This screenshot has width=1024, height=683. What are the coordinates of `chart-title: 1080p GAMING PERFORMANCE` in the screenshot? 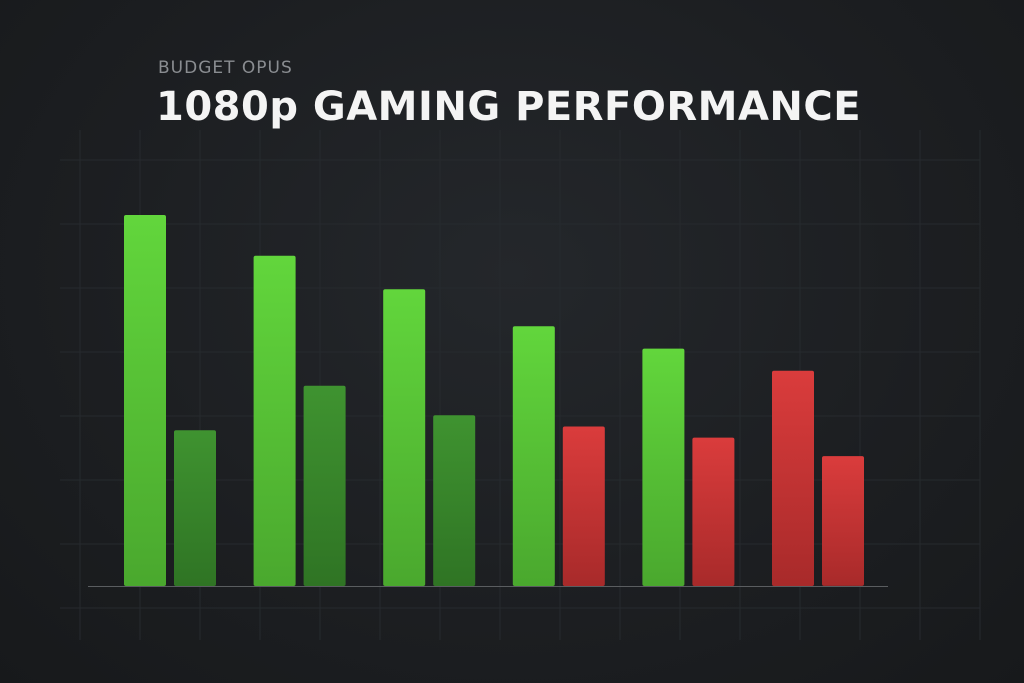 It's located at (509, 107).